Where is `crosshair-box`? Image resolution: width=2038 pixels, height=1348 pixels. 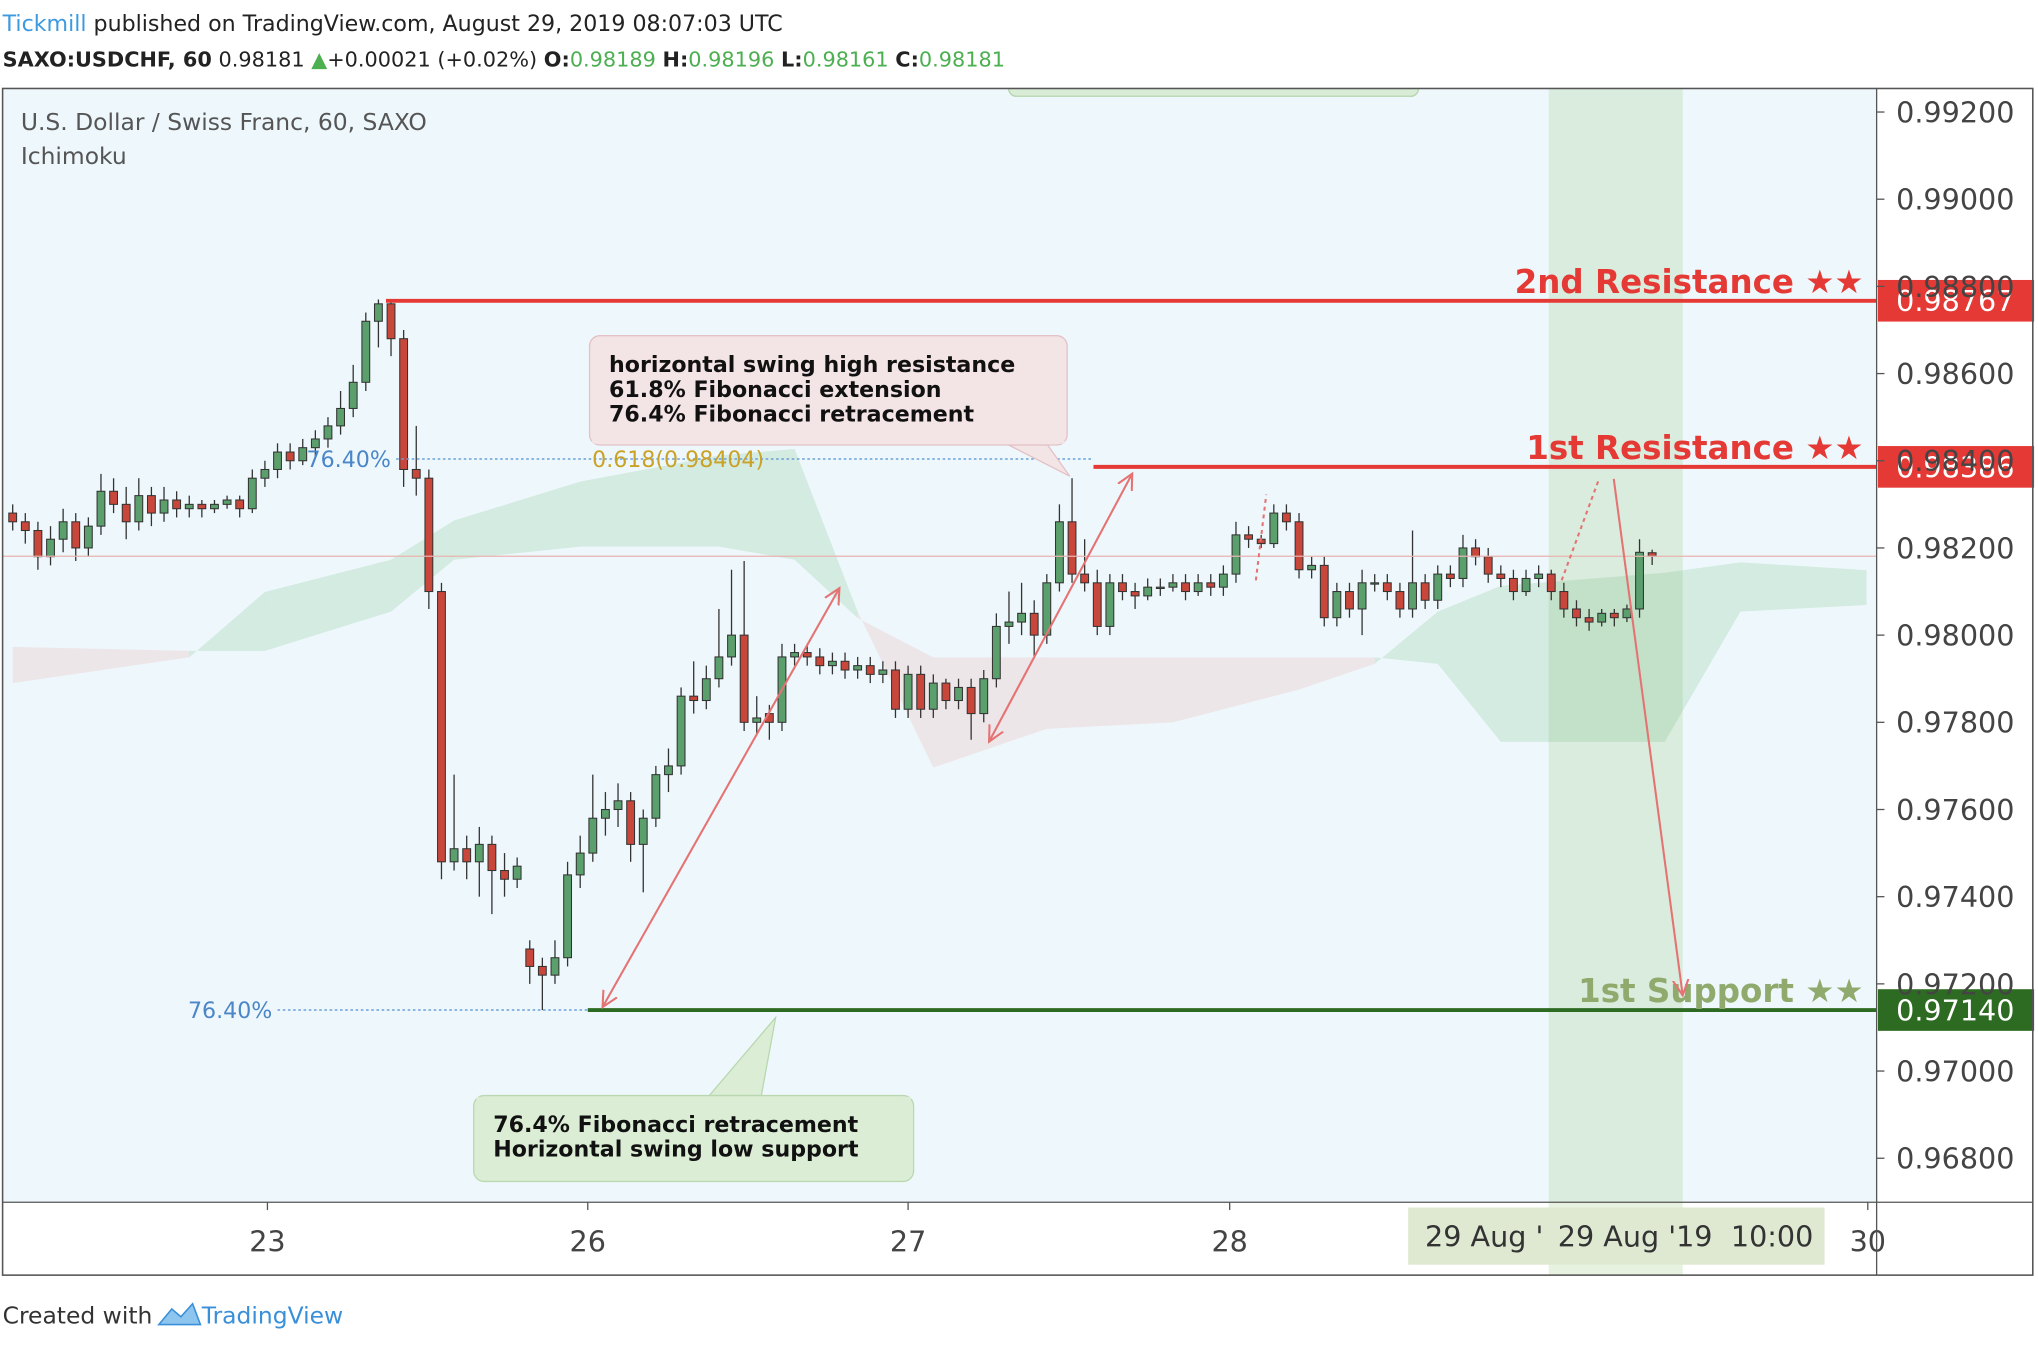
crosshair-box is located at coordinates (1616, 1236).